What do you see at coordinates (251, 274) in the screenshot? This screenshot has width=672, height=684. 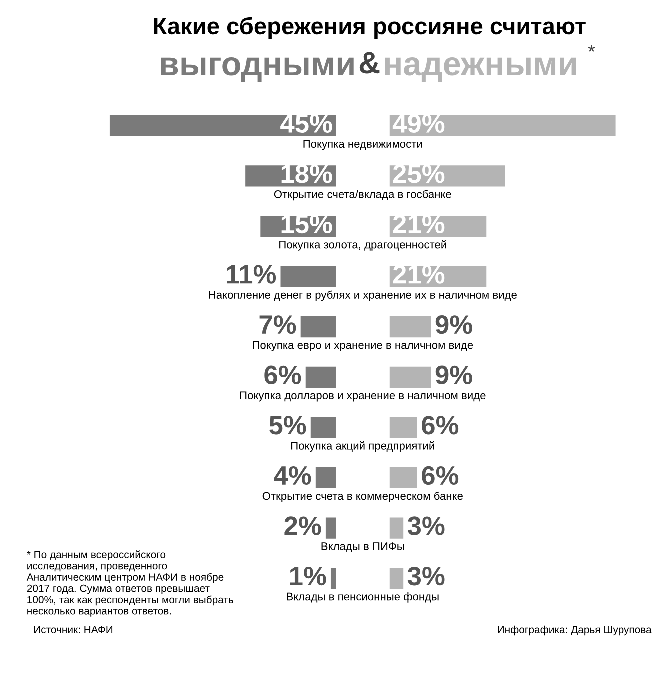 I see `data-label: 11%` at bounding box center [251, 274].